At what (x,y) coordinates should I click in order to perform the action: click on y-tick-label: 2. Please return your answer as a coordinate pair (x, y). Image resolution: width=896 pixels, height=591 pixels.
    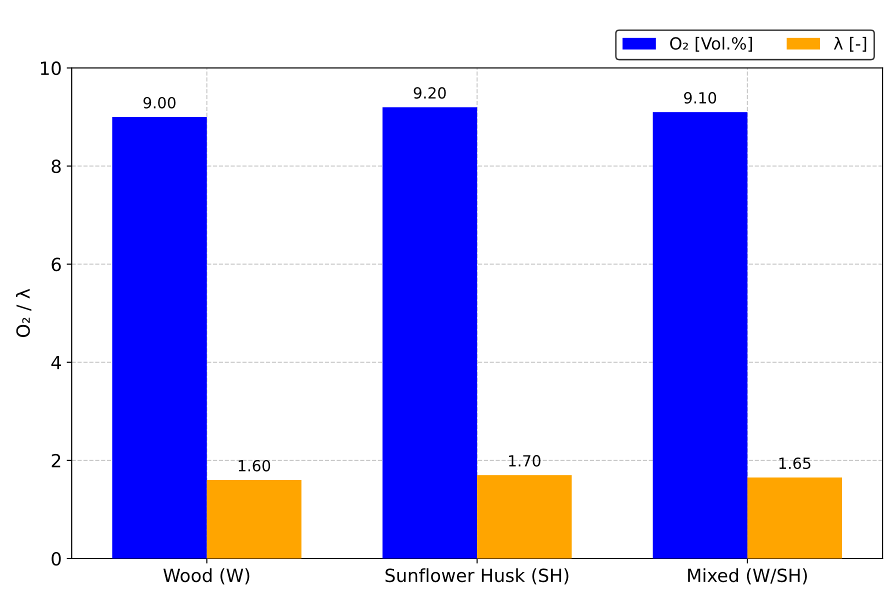
    Looking at the image, I should click on (56, 461).